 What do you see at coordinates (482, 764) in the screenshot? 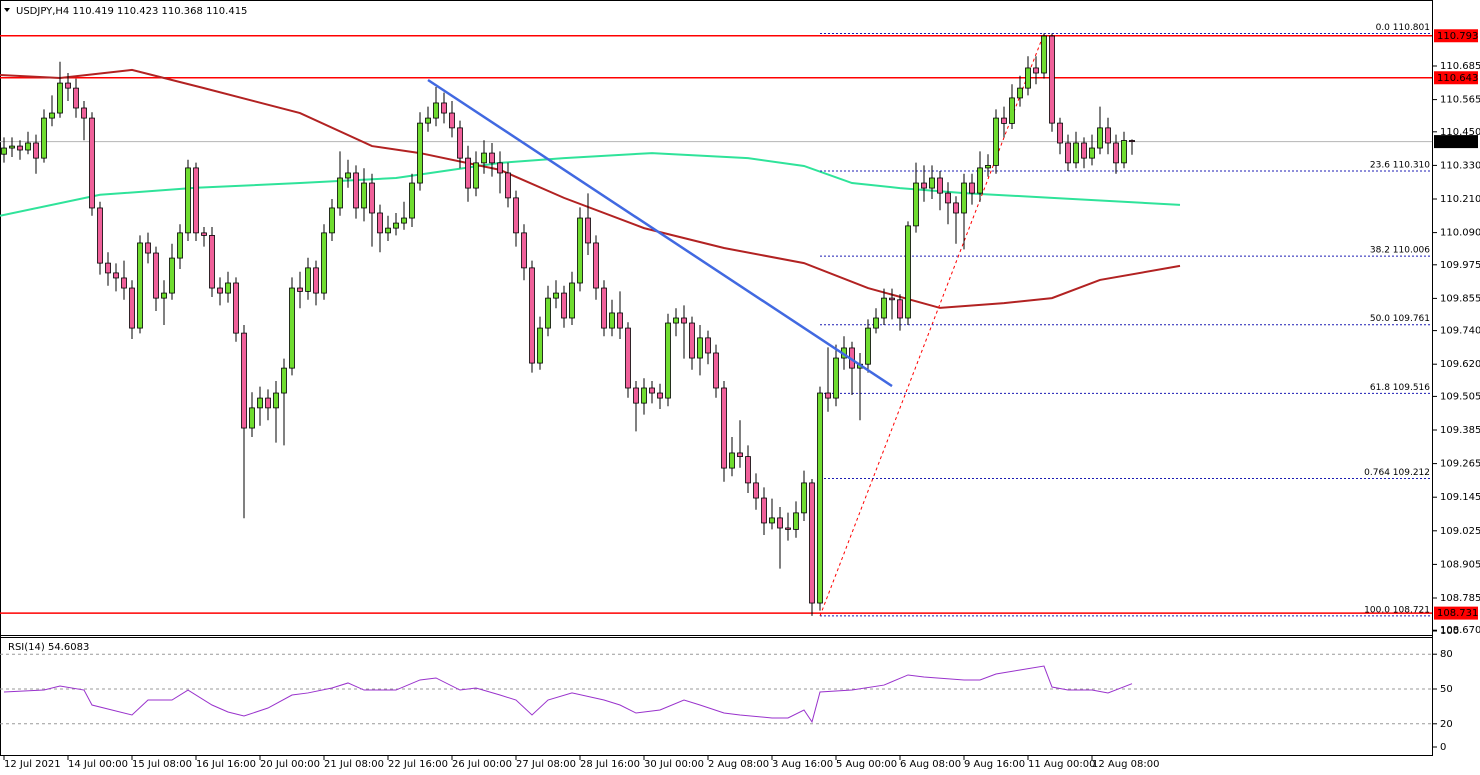
I see `x-tick-label: 26 Jul 00:00` at bounding box center [482, 764].